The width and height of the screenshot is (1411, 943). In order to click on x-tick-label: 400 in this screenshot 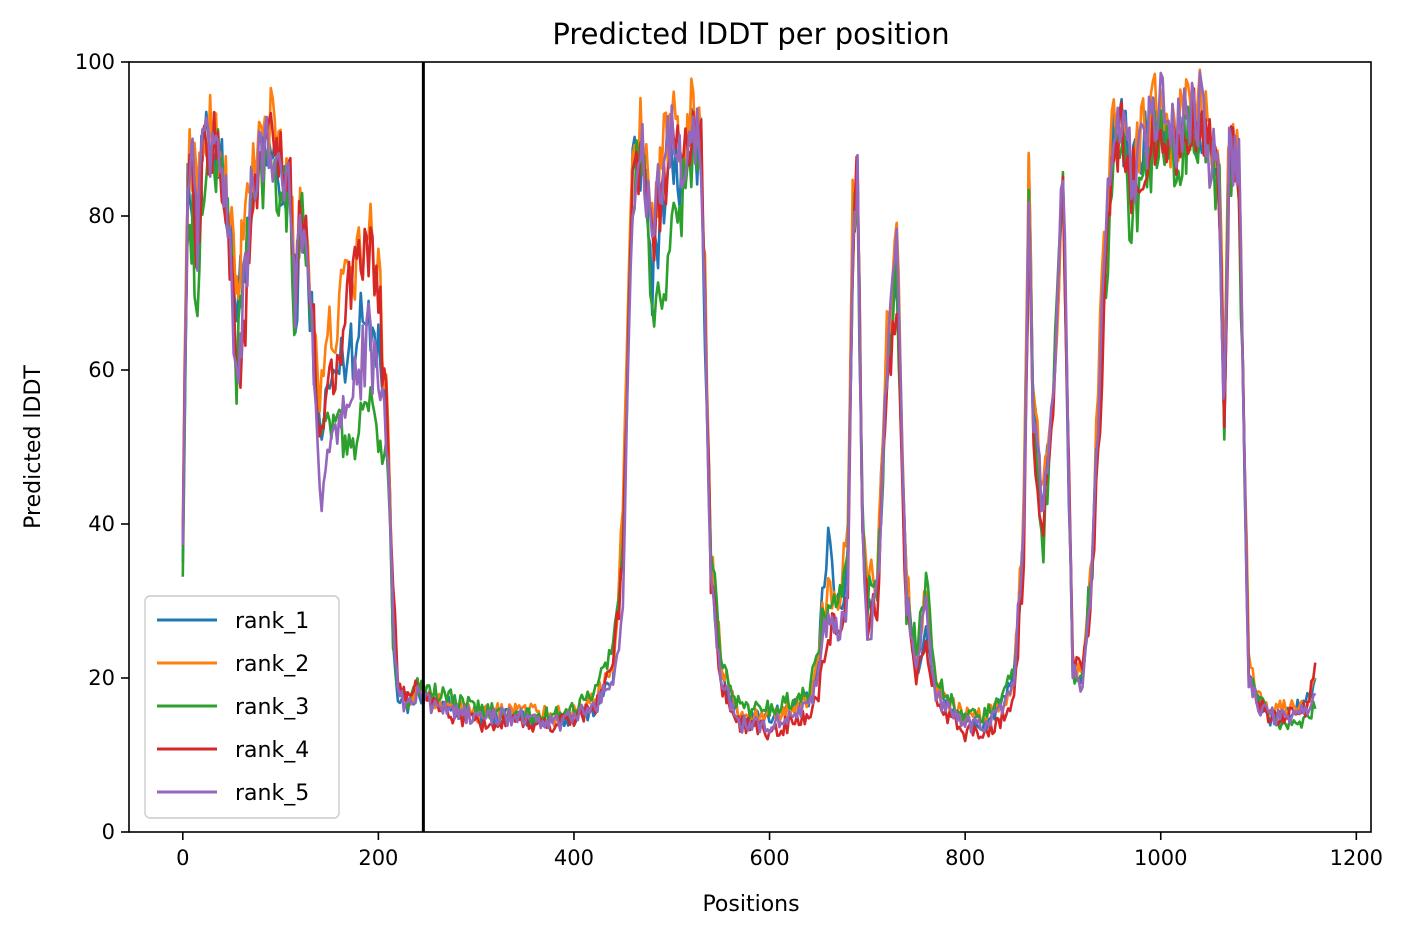, I will do `click(574, 858)`.